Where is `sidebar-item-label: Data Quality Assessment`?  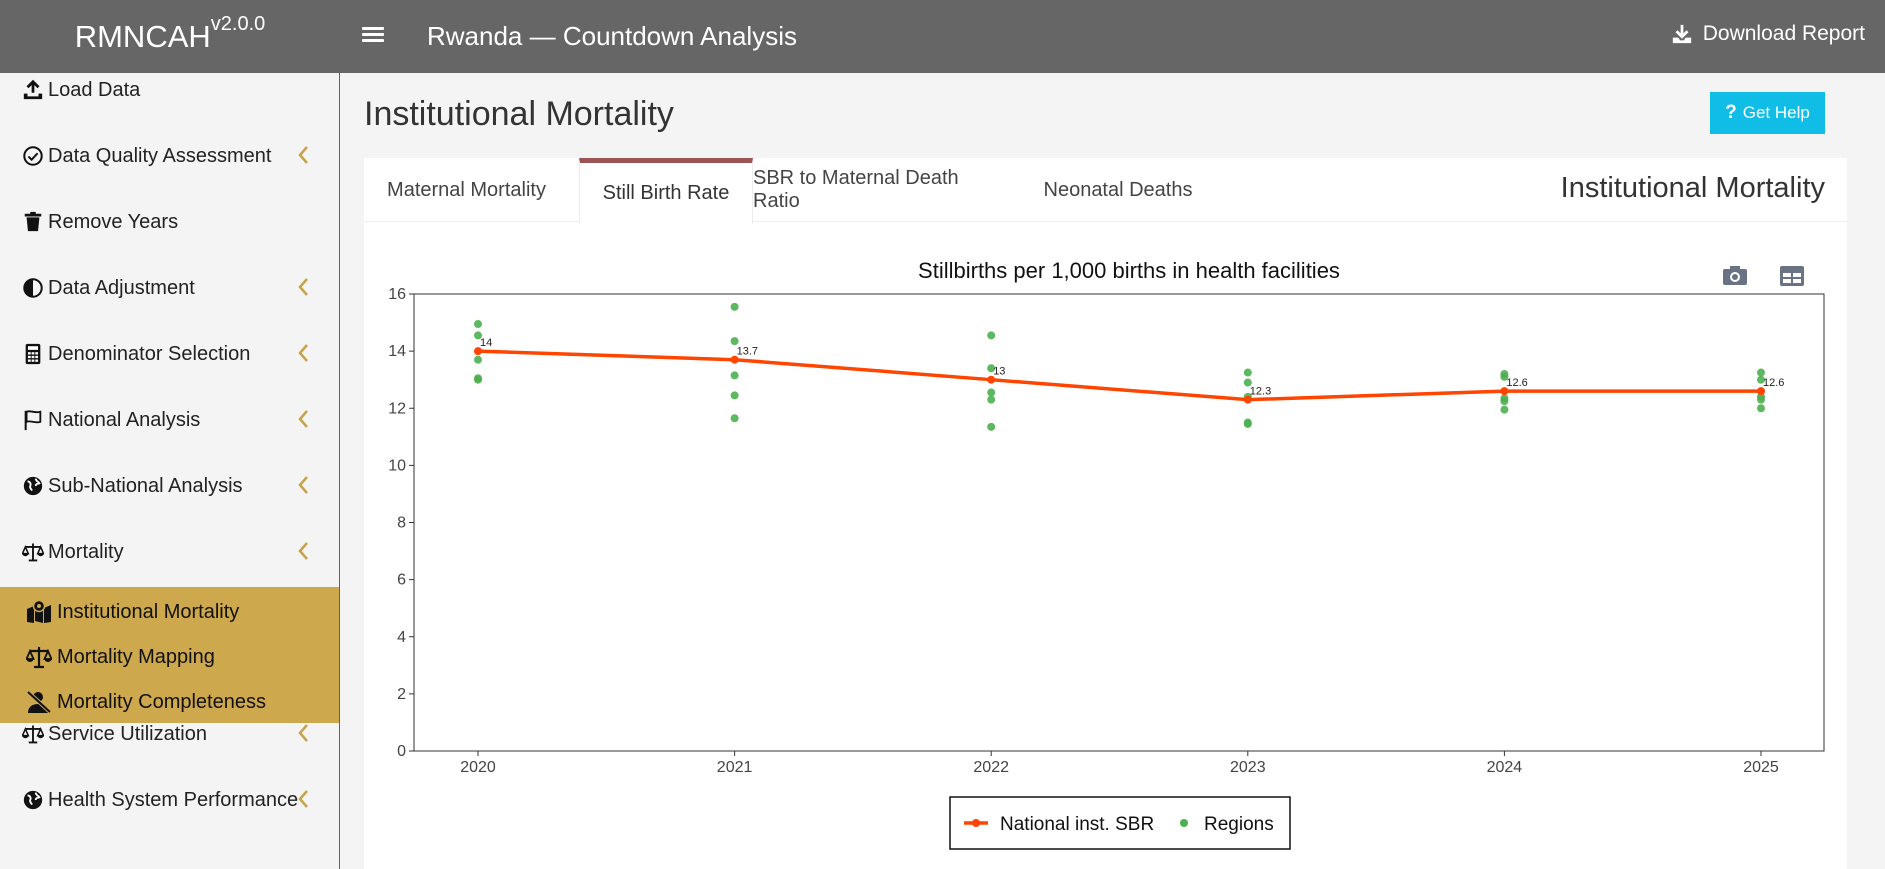 sidebar-item-label: Data Quality Assessment is located at coordinates (160, 155).